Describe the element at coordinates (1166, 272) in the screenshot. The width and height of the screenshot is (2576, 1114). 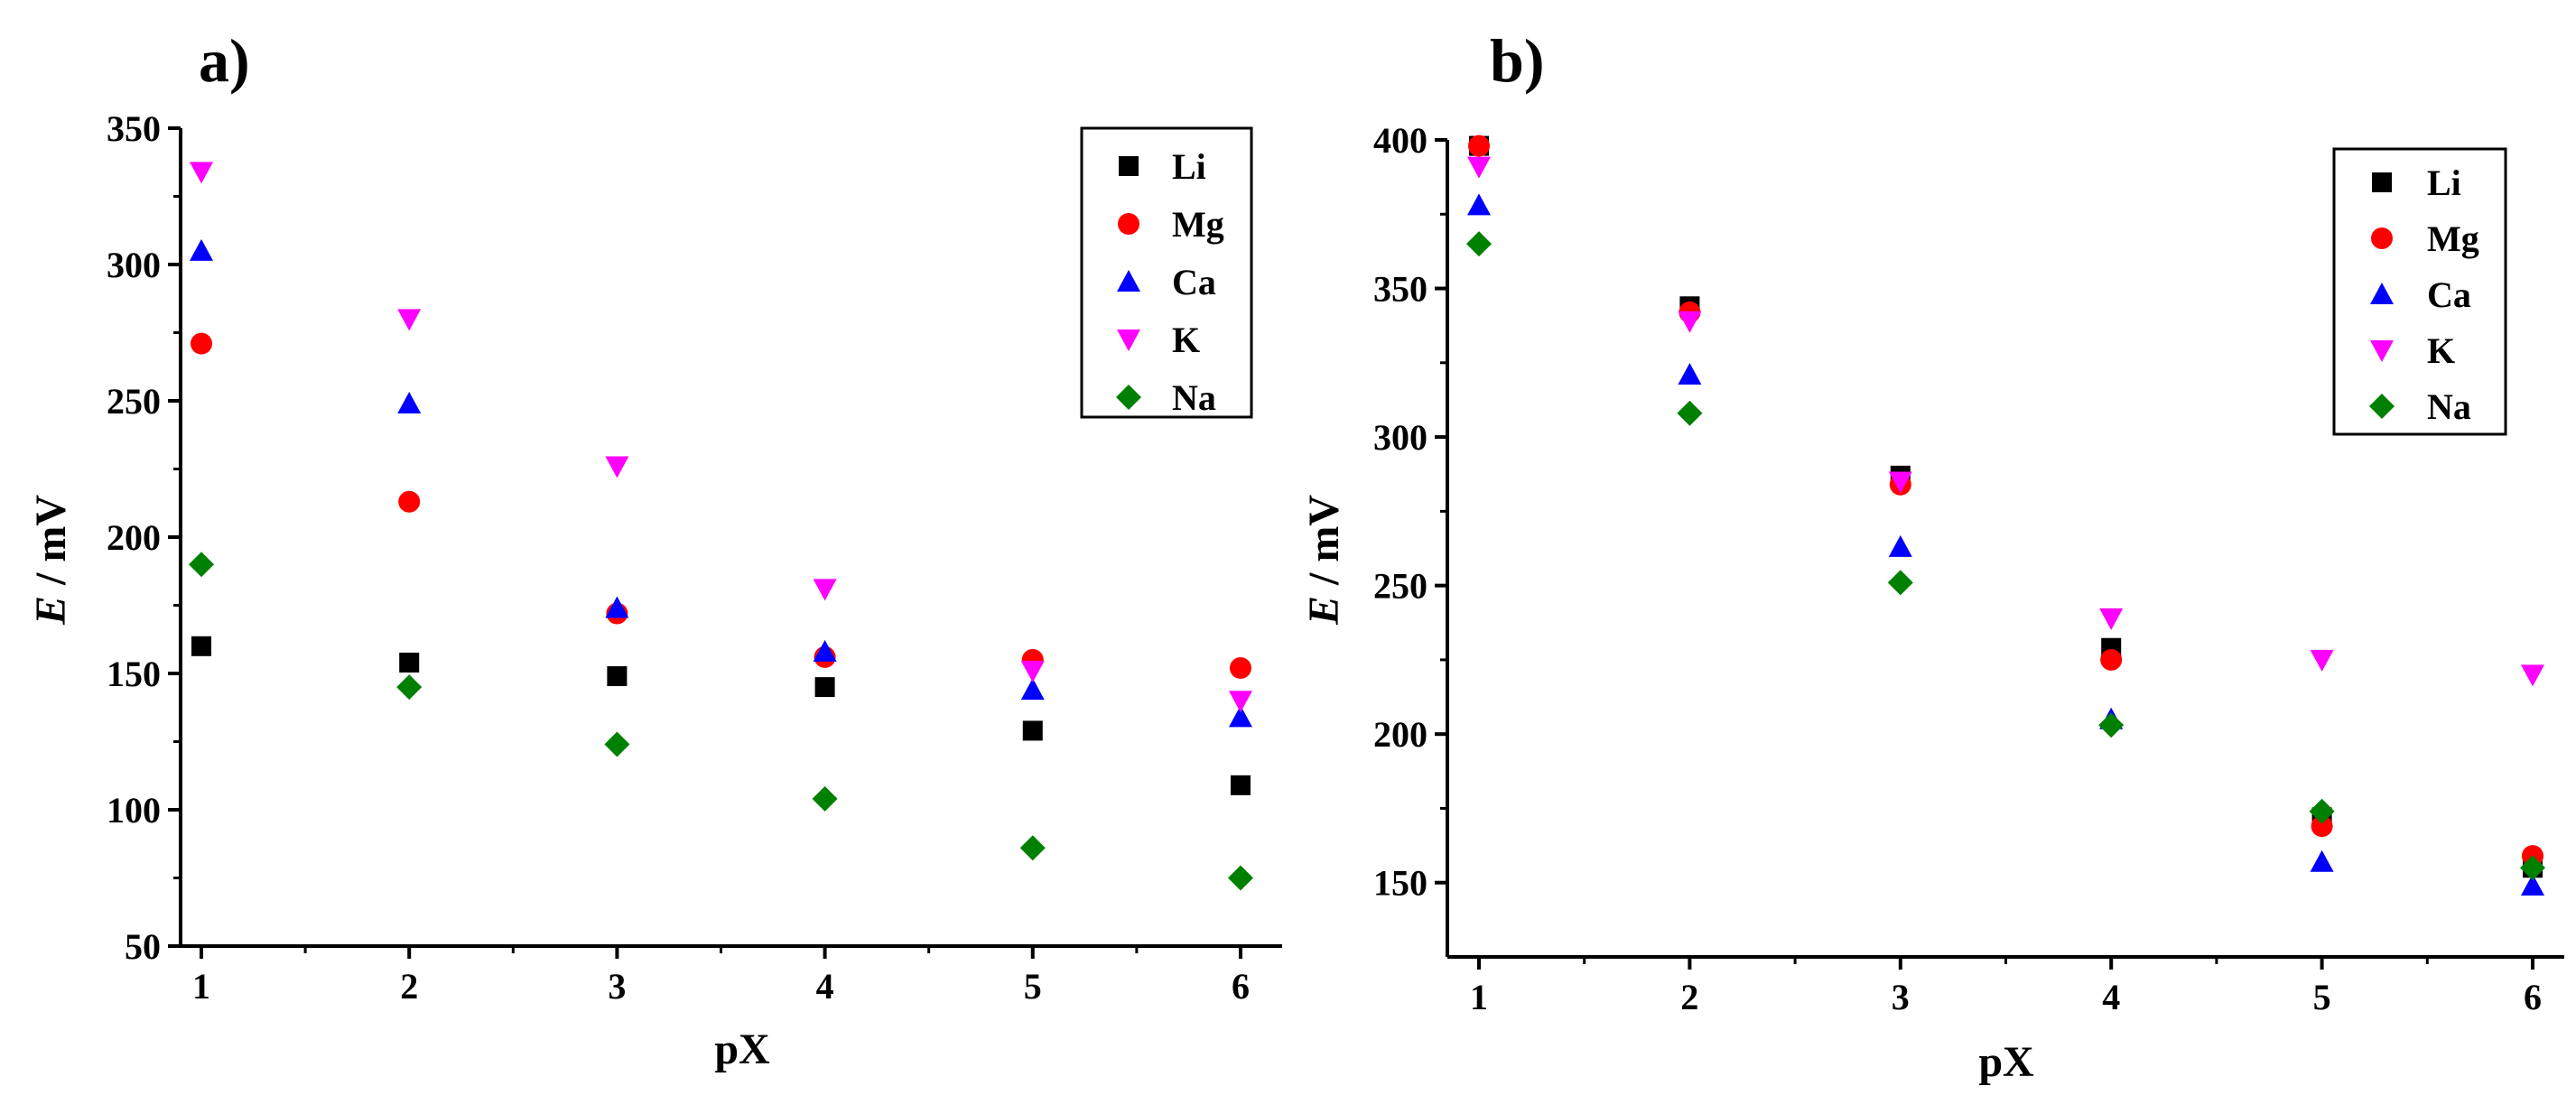
I see `legend-box-a` at that location.